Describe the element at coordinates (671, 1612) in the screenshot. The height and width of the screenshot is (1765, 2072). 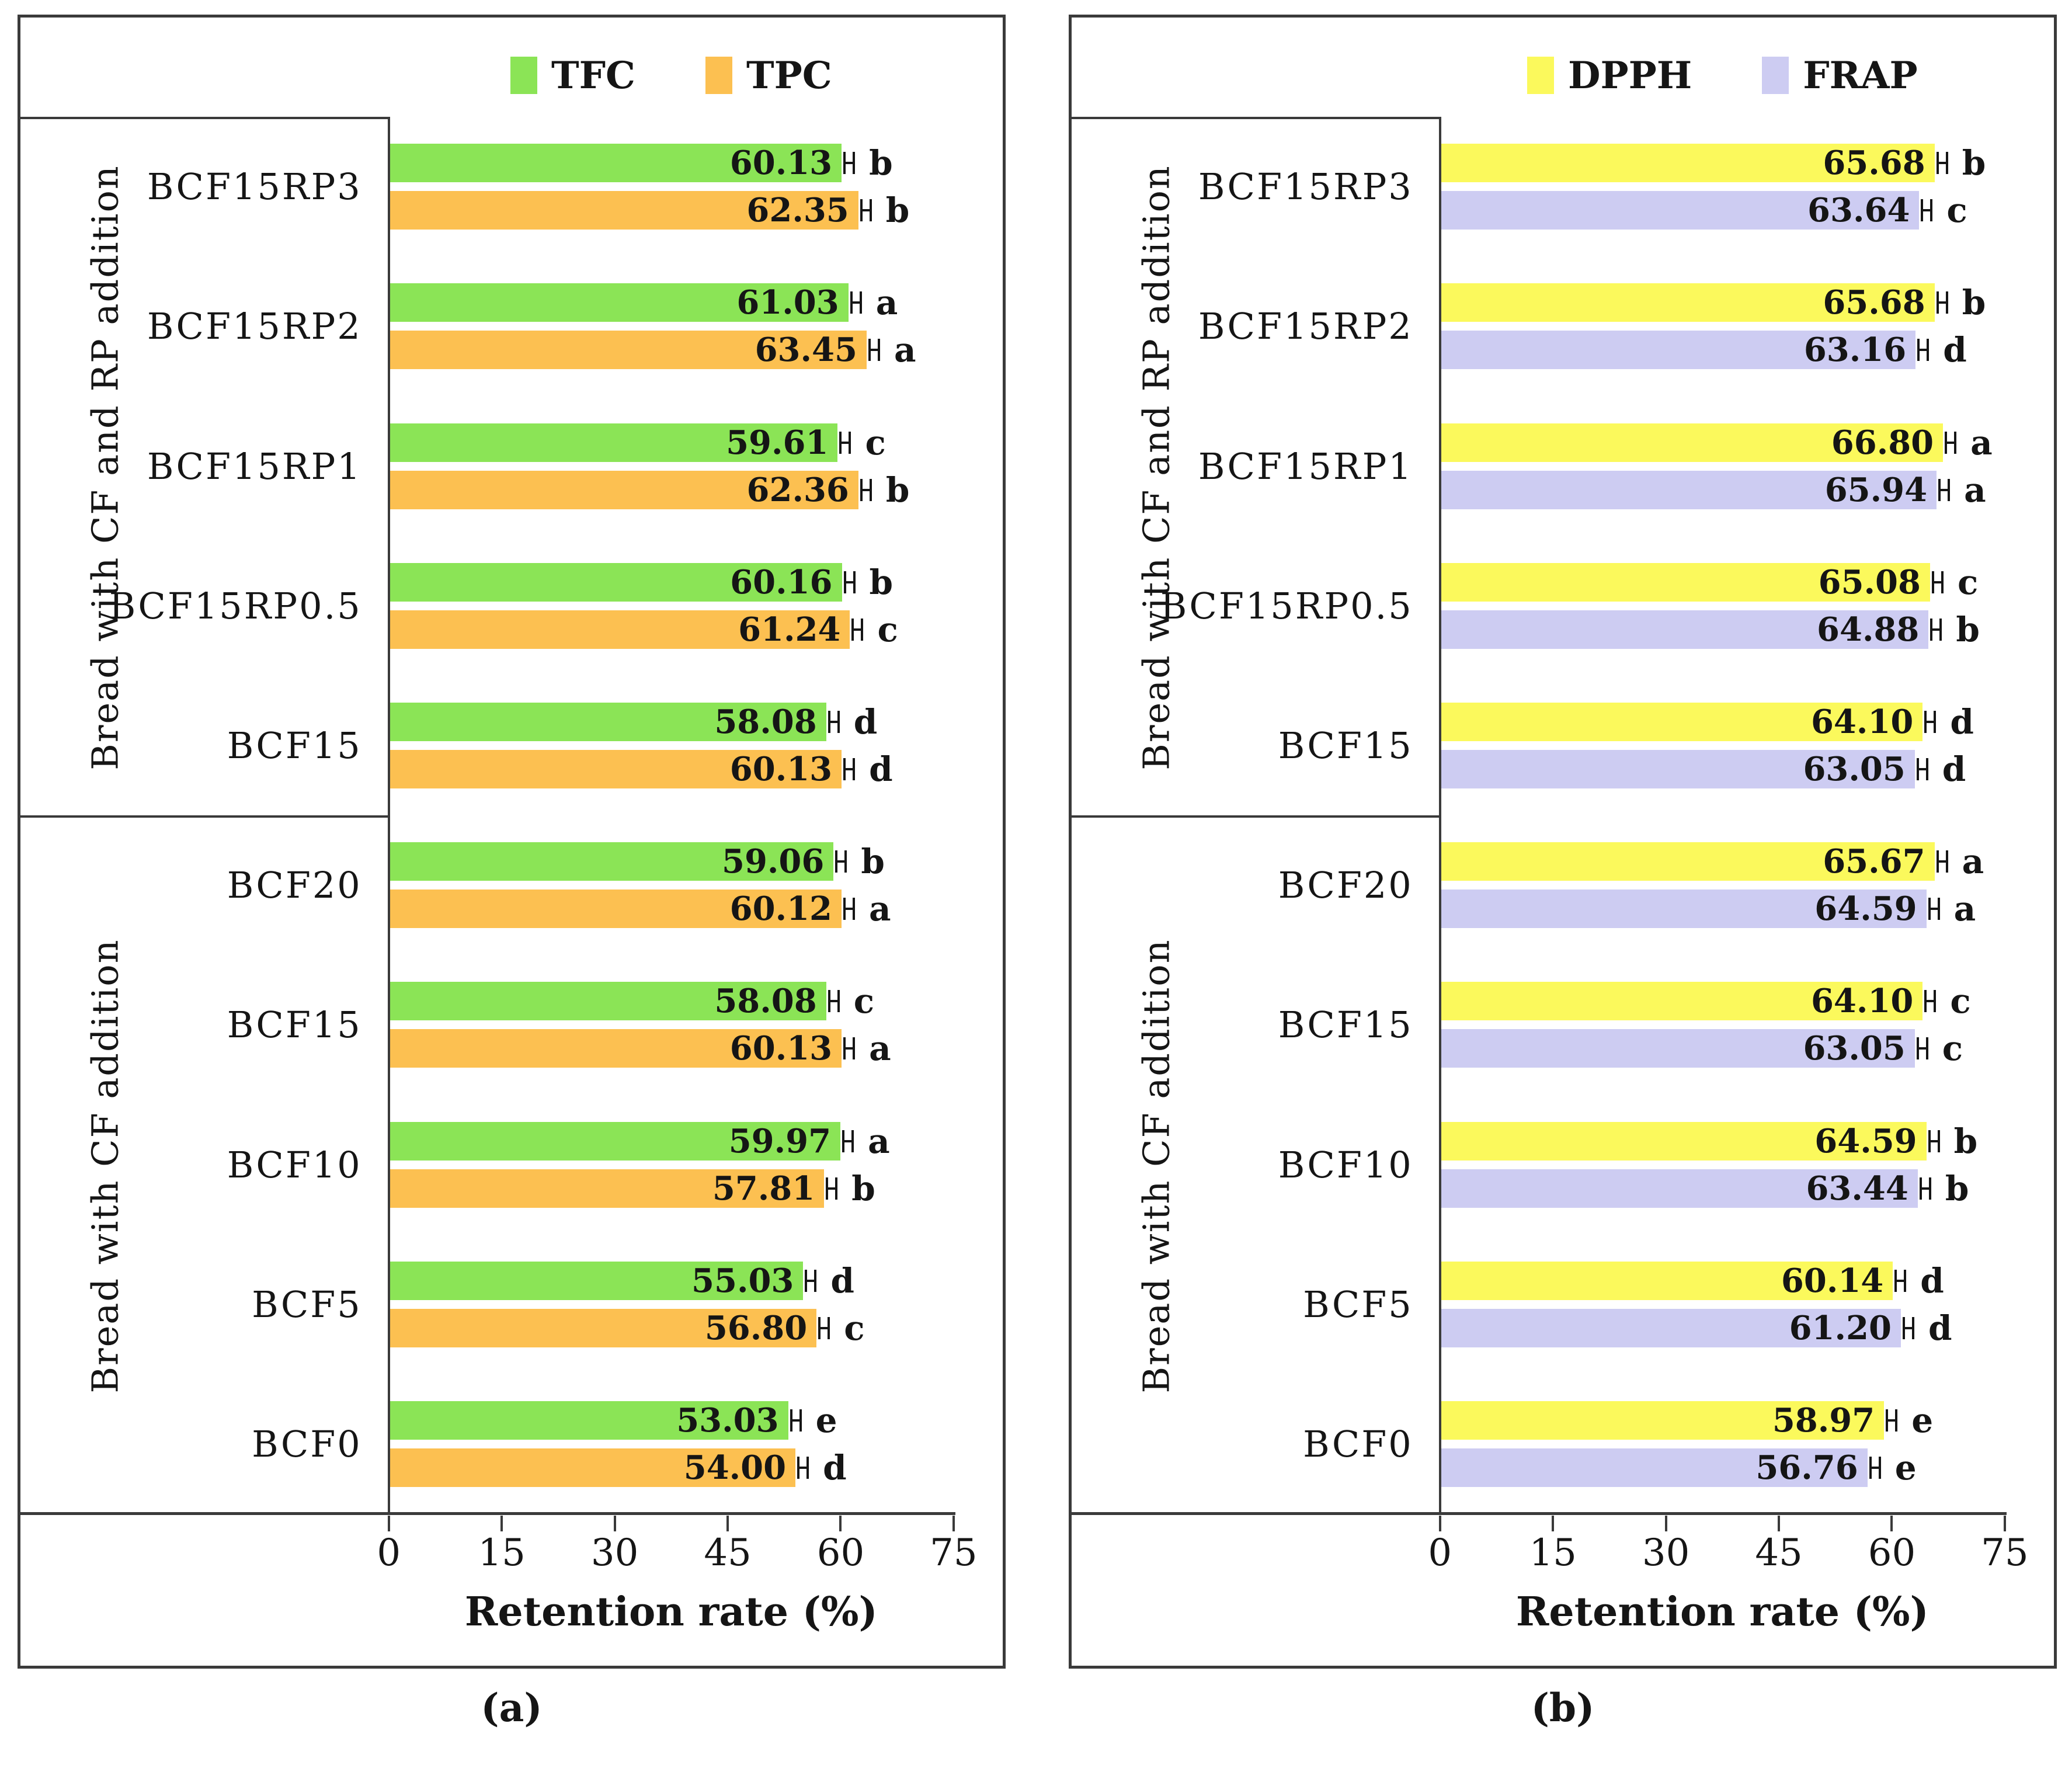
I see `x-axis-title: Retention rate (%)` at that location.